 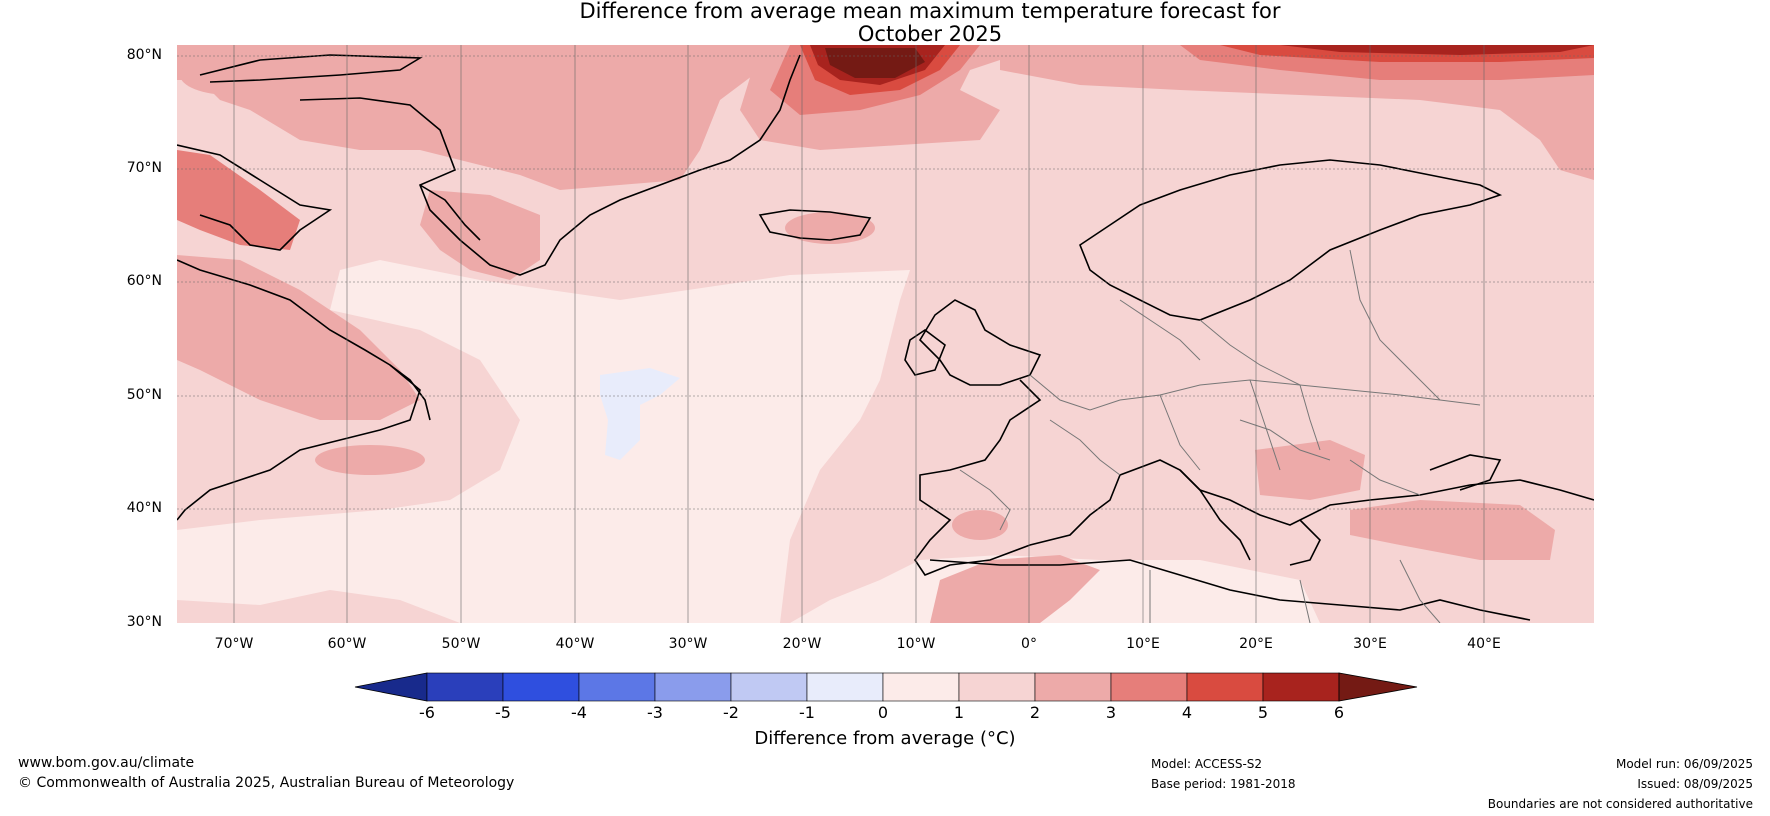 What do you see at coordinates (1220, 436) in the screenshot?
I see `country-borders` at bounding box center [1220, 436].